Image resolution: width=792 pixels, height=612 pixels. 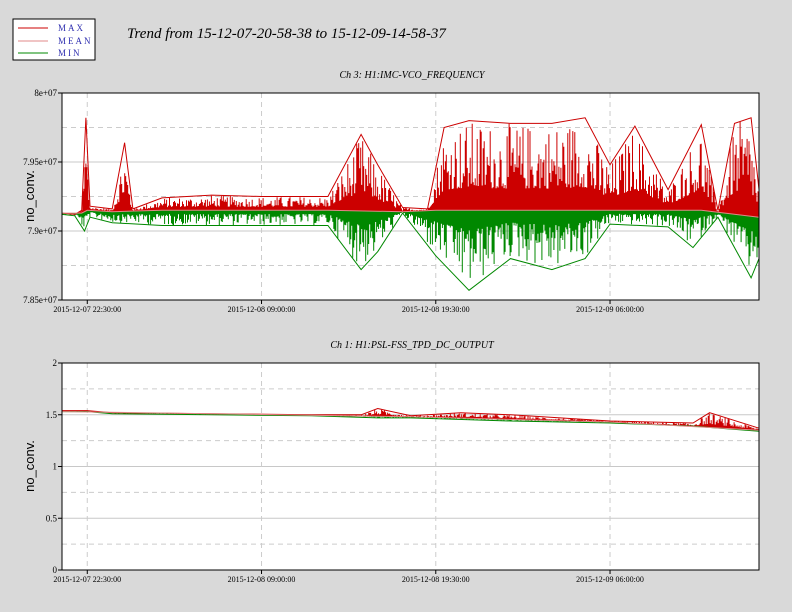 What do you see at coordinates (75, 41) in the screenshot?
I see `legend-label-mean: MEAN` at bounding box center [75, 41].